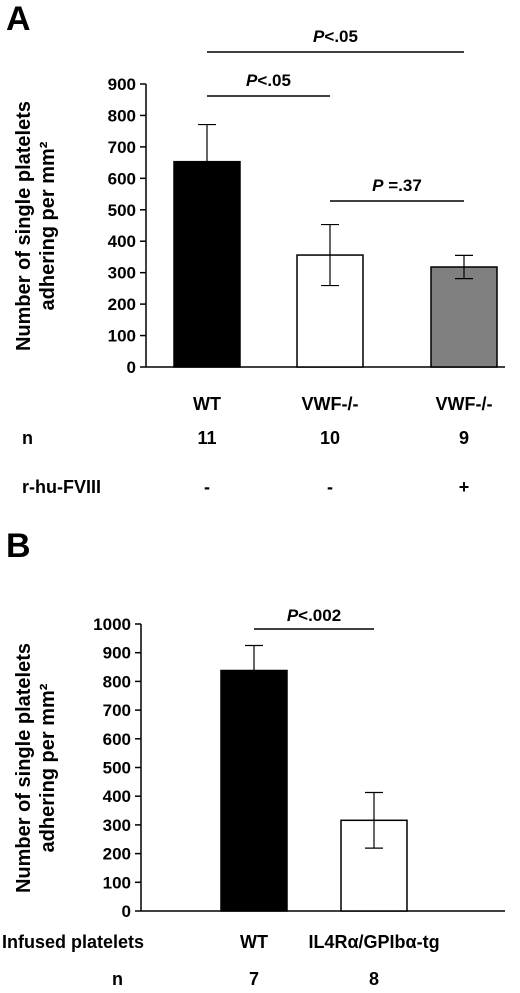 The width and height of the screenshot is (520, 993). What do you see at coordinates (319, 615) in the screenshot?
I see `p-value: <.002` at bounding box center [319, 615].